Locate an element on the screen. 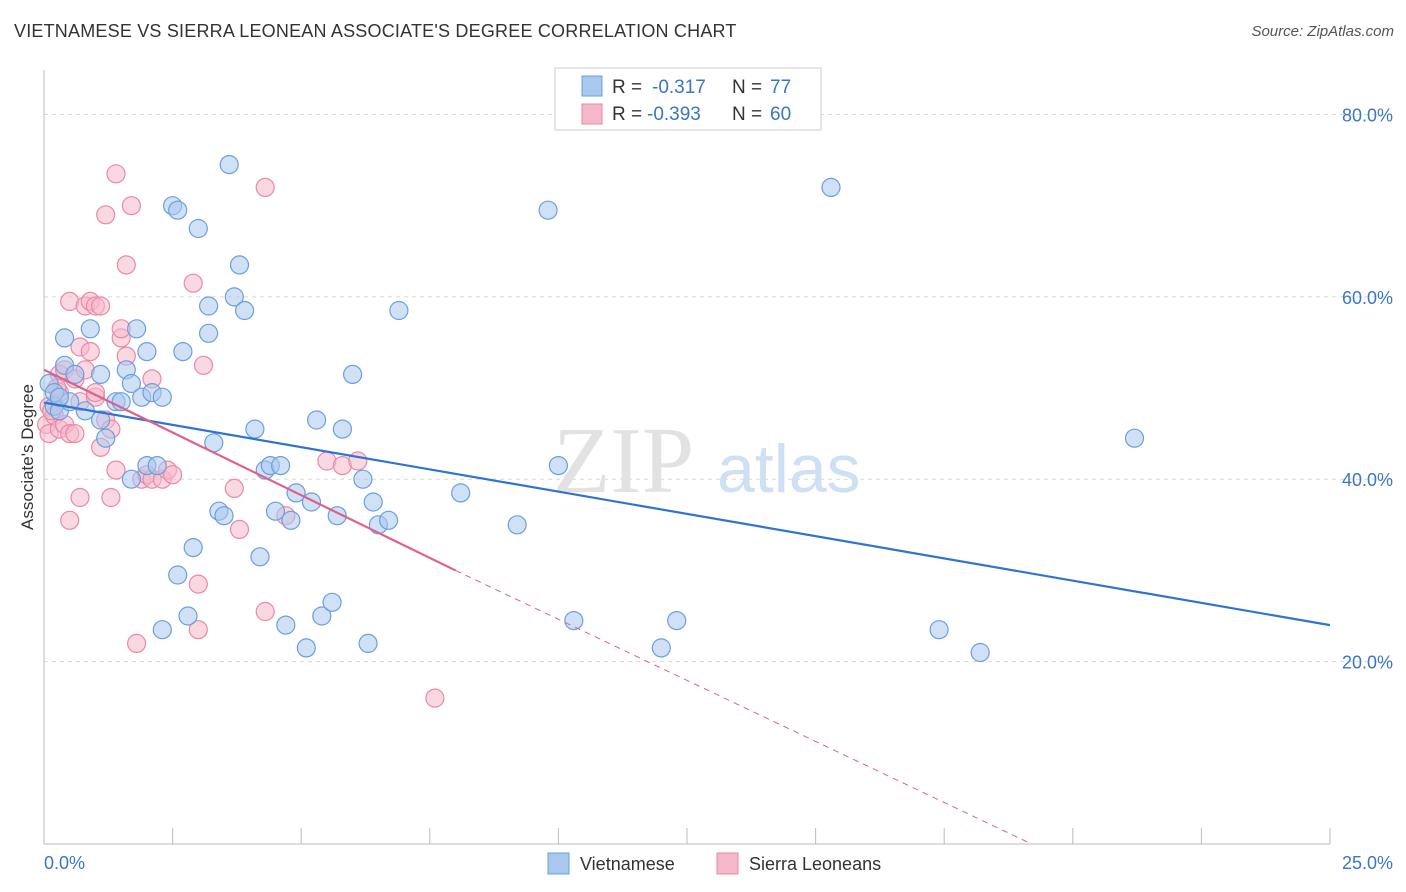 The height and width of the screenshot is (892, 1406). legend-swatch-sierra-leoneans is located at coordinates (727, 863).